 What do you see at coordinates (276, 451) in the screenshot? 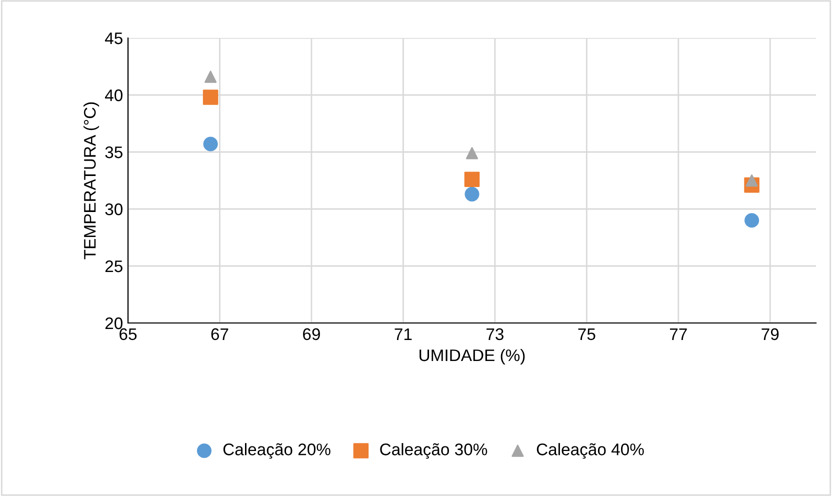
I see `legend-label: Caleação 20%` at bounding box center [276, 451].